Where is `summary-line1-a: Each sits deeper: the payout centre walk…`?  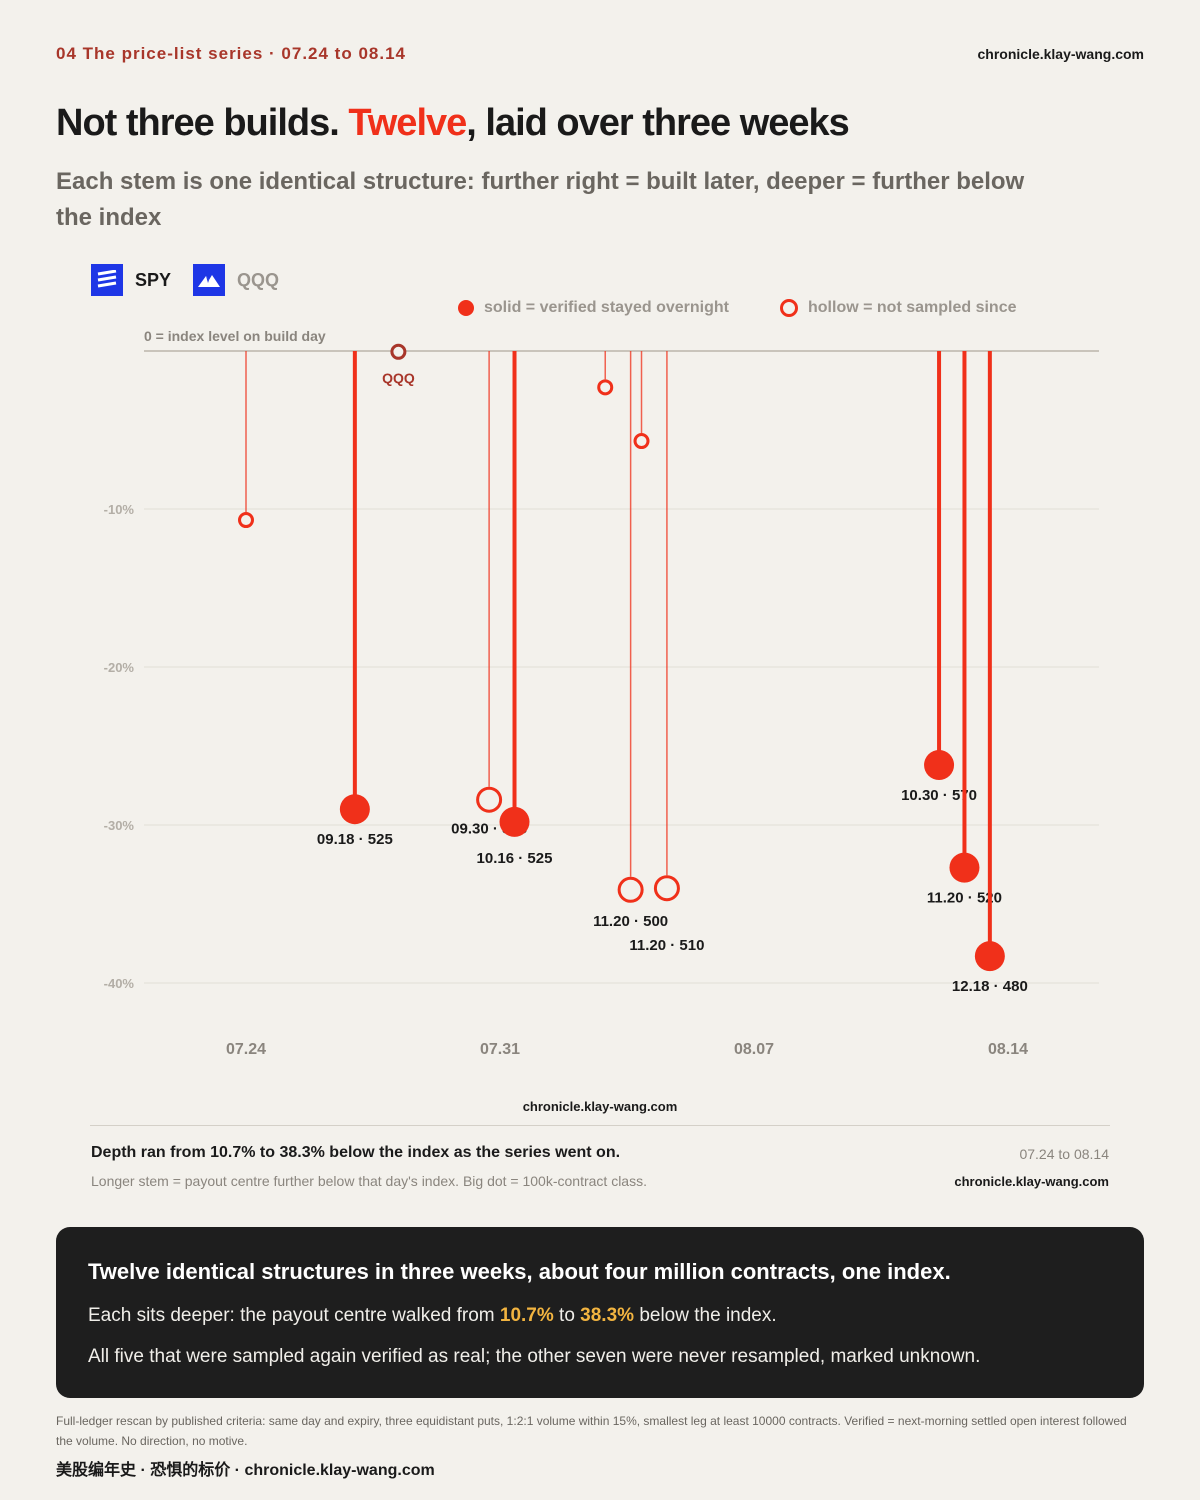 summary-line1-a: Each sits deeper: the payout centre walk… is located at coordinates (294, 1315).